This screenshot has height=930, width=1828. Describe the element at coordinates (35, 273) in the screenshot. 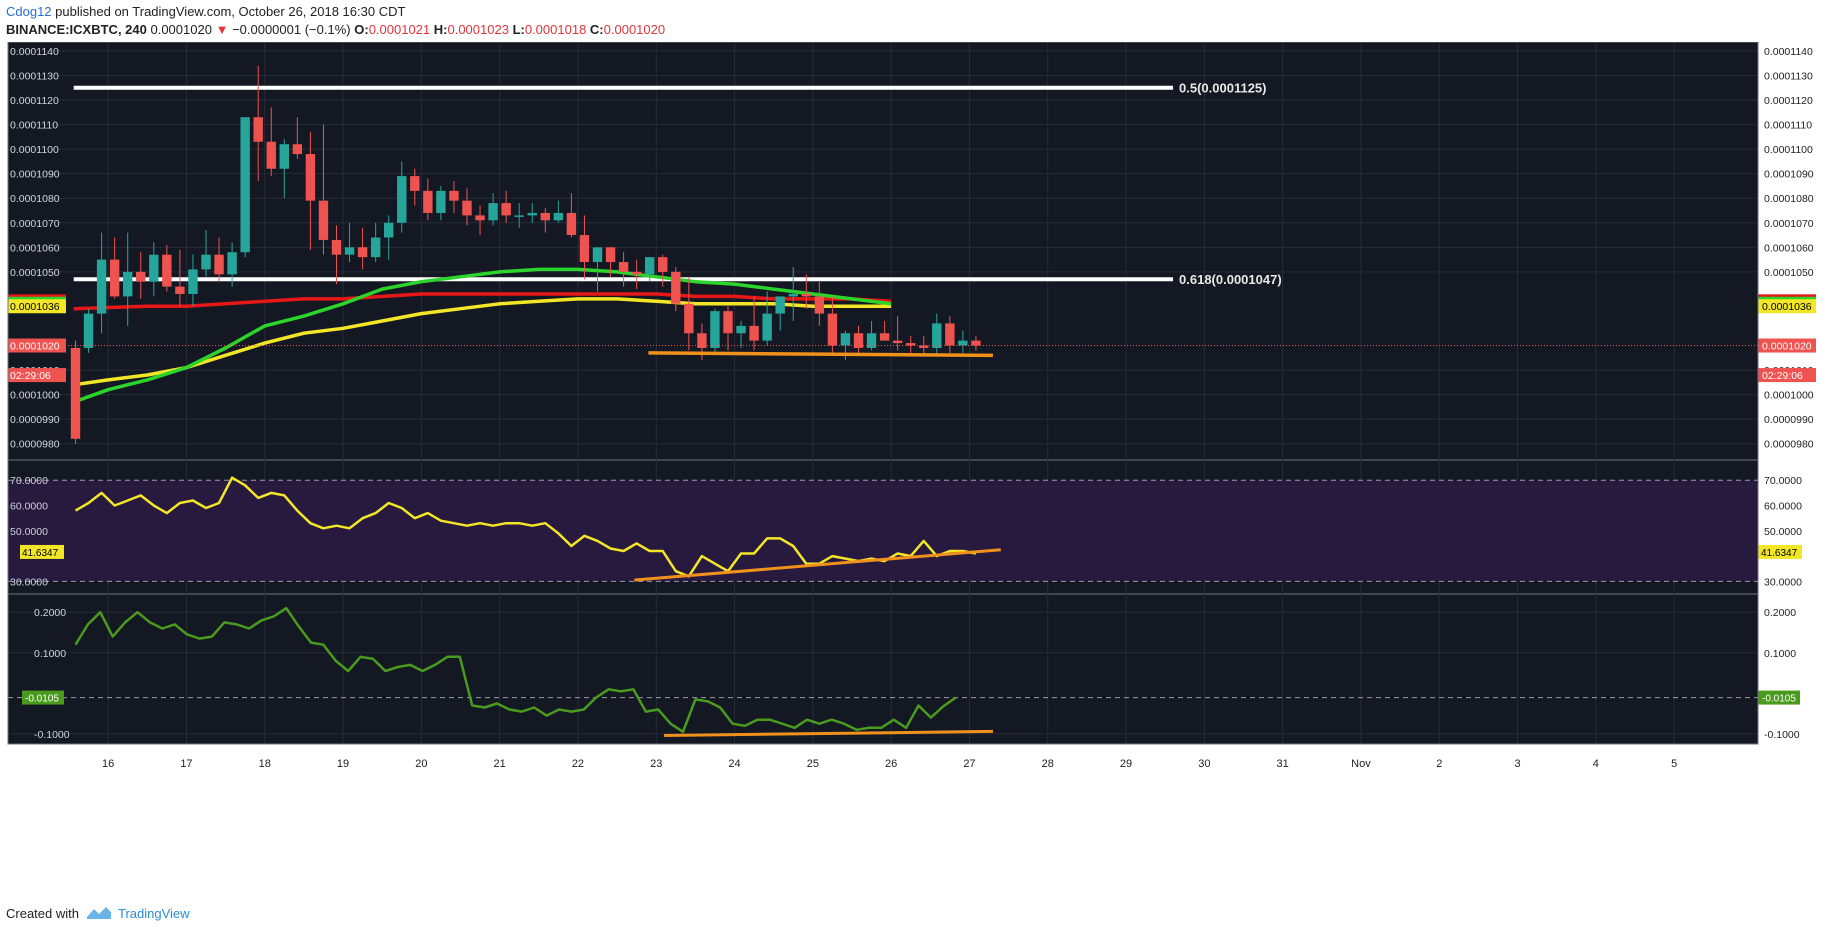

I see `price-axis-left-label: 0.0001050` at that location.